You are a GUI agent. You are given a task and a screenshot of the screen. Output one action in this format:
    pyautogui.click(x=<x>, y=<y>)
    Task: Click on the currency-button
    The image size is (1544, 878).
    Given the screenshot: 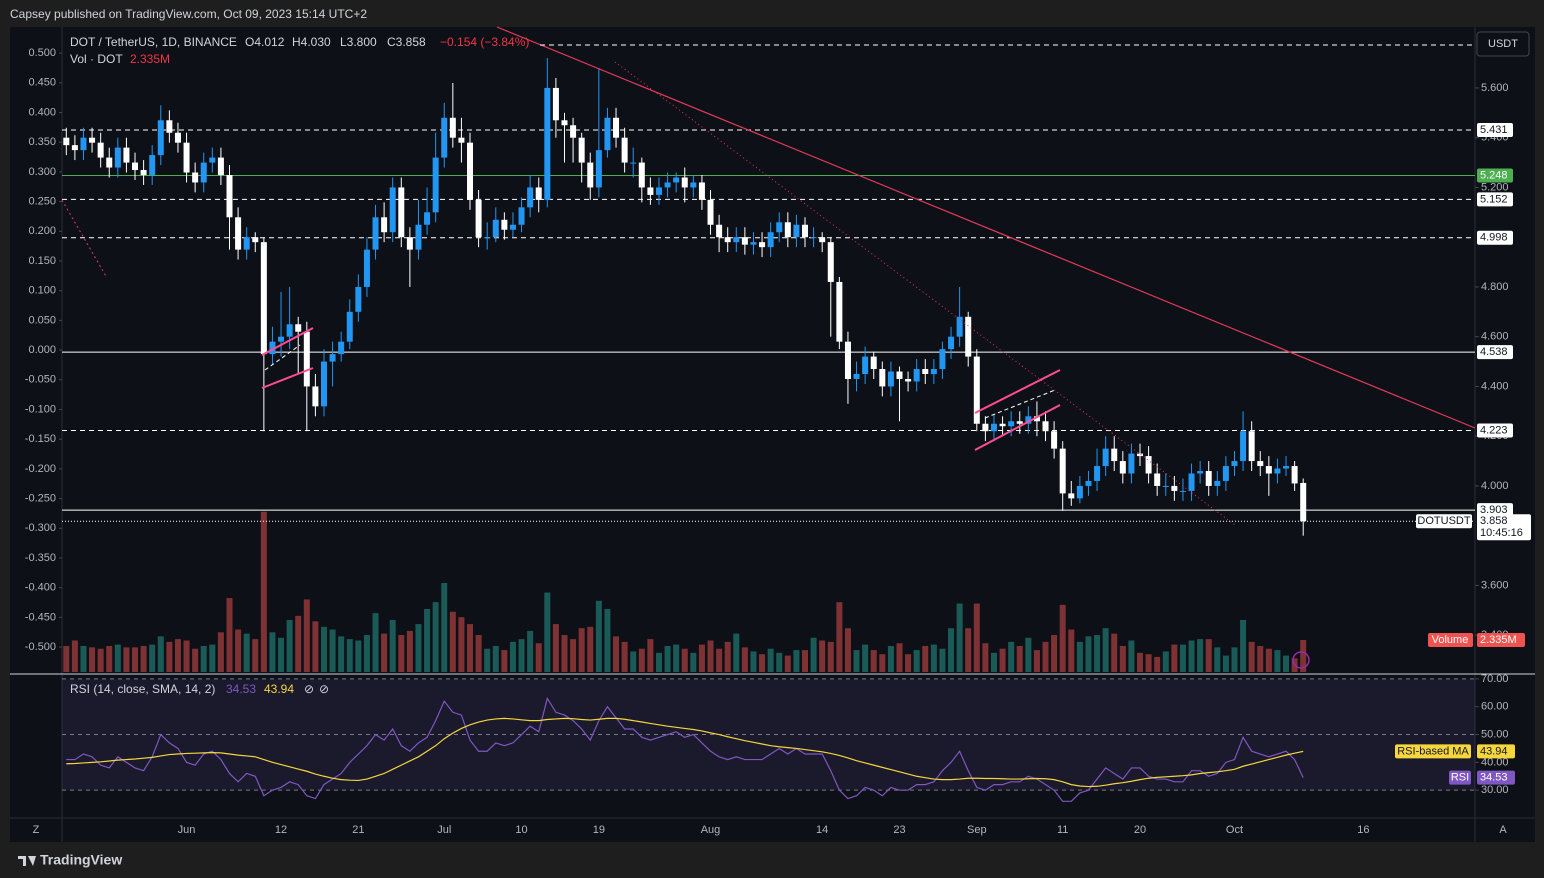 What is the action you would take?
    pyautogui.click(x=1503, y=44)
    